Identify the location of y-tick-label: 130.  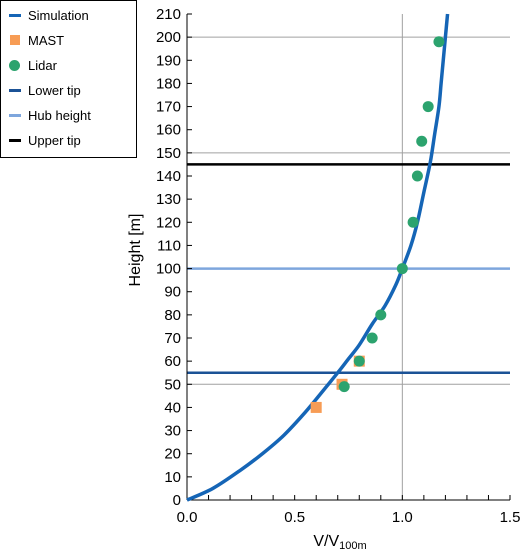
(168, 199).